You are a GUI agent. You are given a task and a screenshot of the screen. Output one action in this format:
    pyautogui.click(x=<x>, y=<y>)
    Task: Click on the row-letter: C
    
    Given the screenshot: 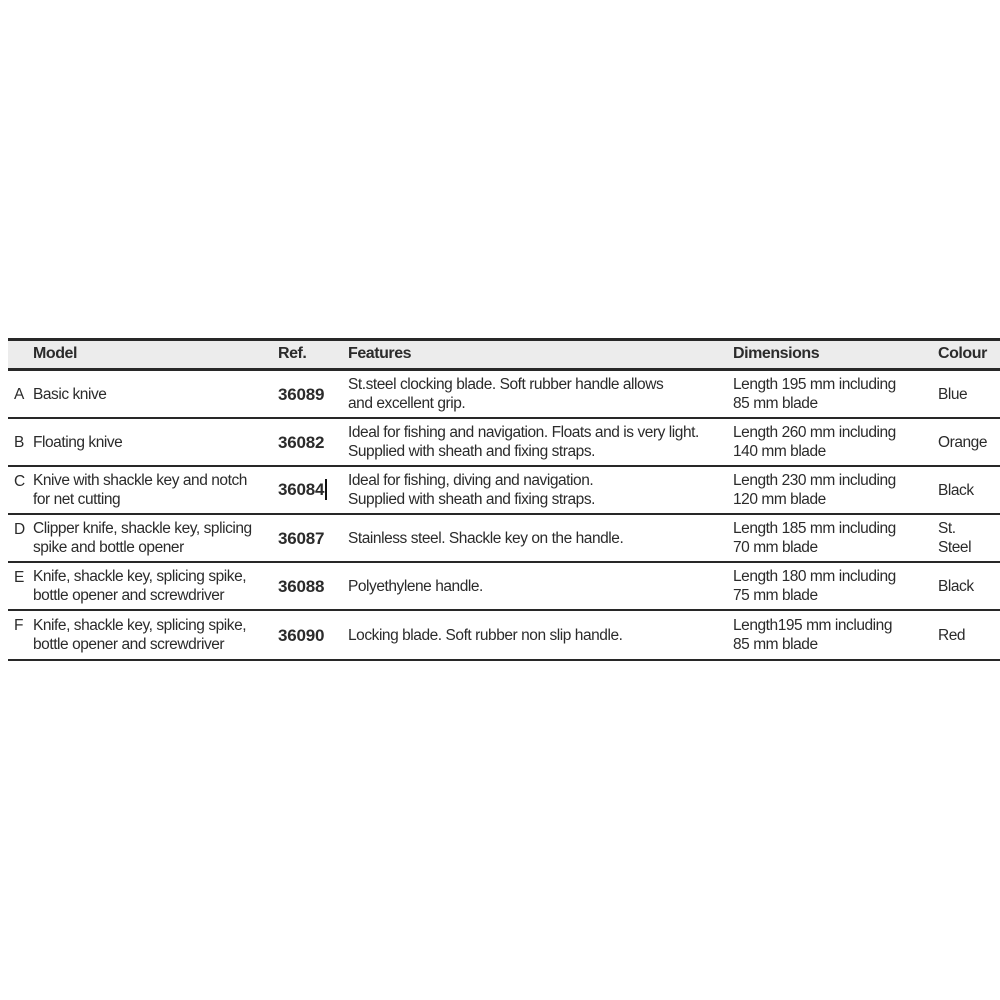 What is the action you would take?
    pyautogui.click(x=19, y=481)
    